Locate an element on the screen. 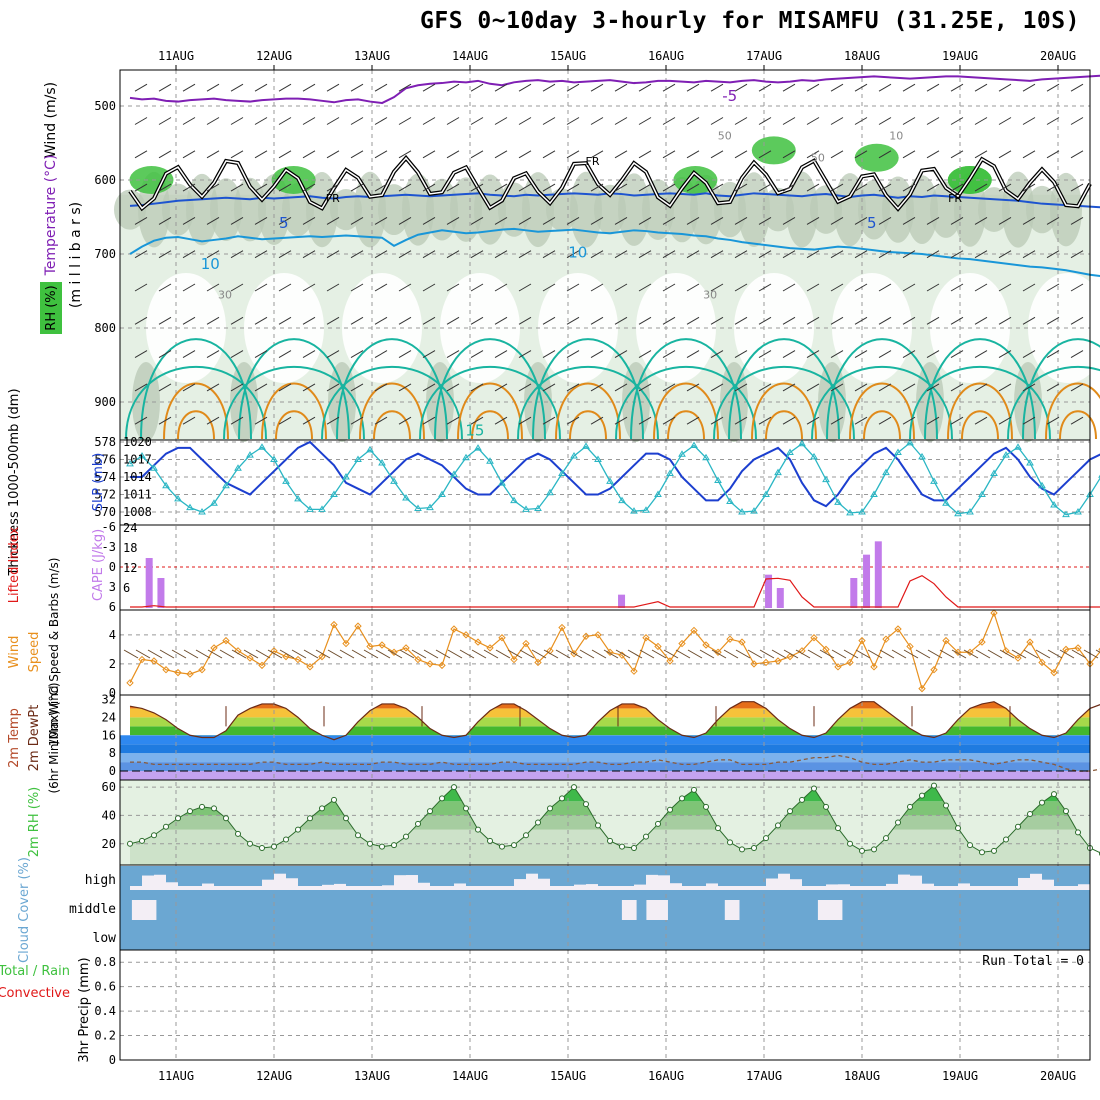  temp-line is located at coordinates (614, 721).